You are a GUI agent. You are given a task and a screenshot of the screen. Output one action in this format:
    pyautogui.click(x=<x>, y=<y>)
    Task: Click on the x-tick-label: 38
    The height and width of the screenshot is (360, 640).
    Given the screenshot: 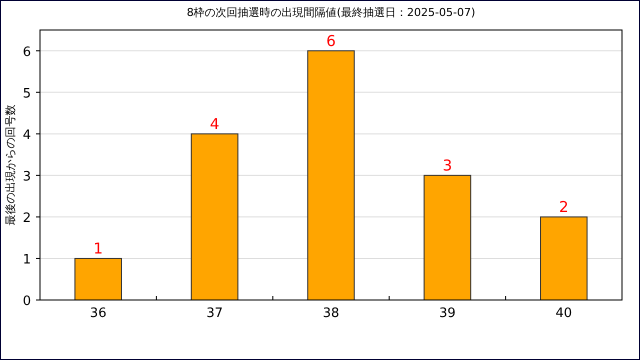 What is the action you would take?
    pyautogui.click(x=331, y=313)
    